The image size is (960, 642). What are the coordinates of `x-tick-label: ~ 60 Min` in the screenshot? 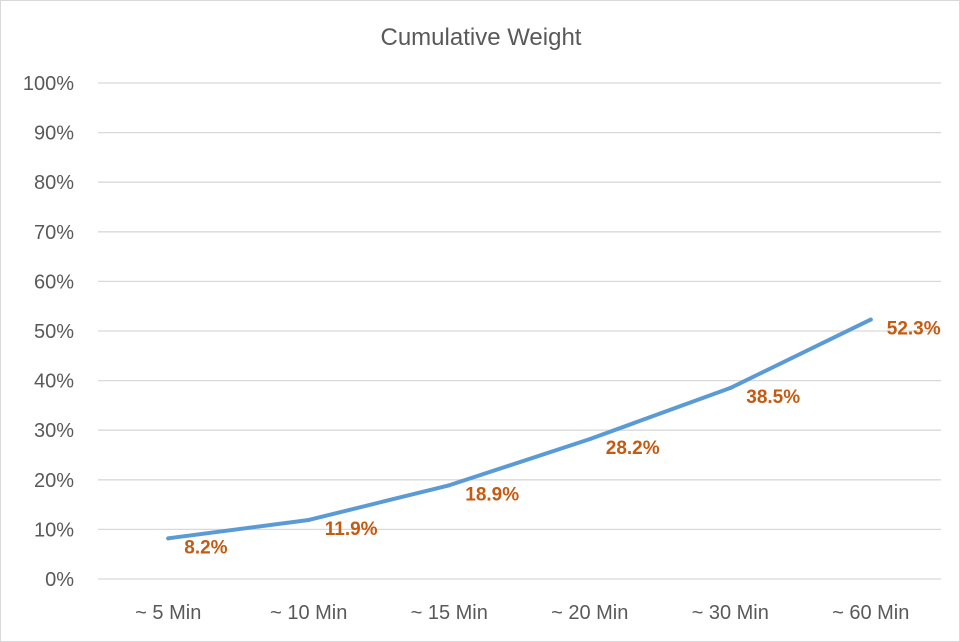 It's located at (870, 613).